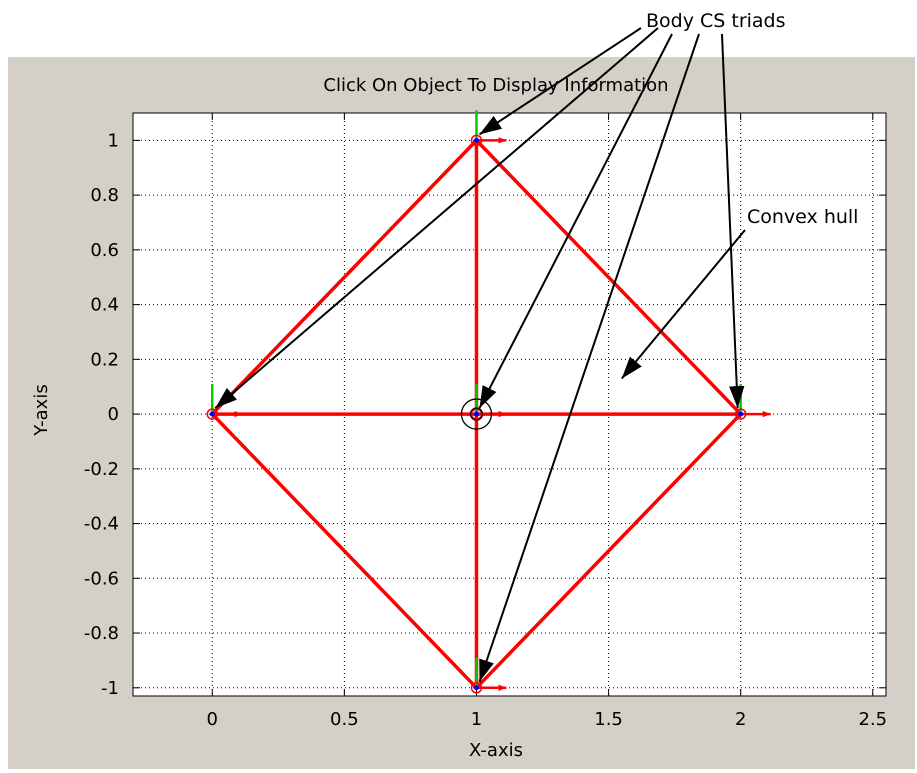  I want to click on selected-point-inner-ring, so click(476, 414).